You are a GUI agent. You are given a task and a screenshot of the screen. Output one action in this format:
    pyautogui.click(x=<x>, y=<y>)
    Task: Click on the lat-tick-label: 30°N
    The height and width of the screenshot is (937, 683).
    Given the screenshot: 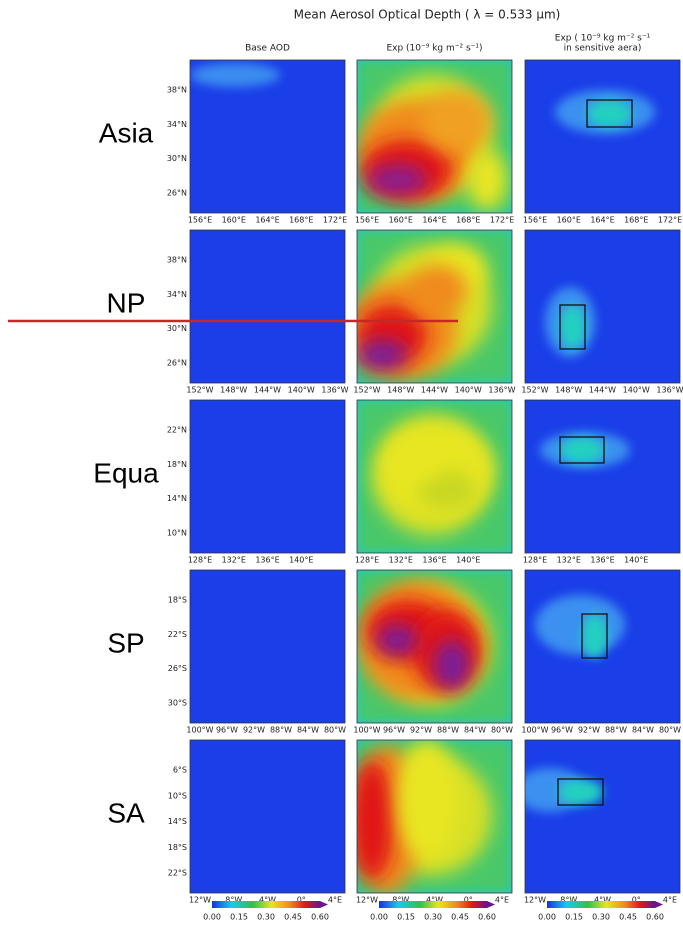 What is the action you would take?
    pyautogui.click(x=177, y=328)
    